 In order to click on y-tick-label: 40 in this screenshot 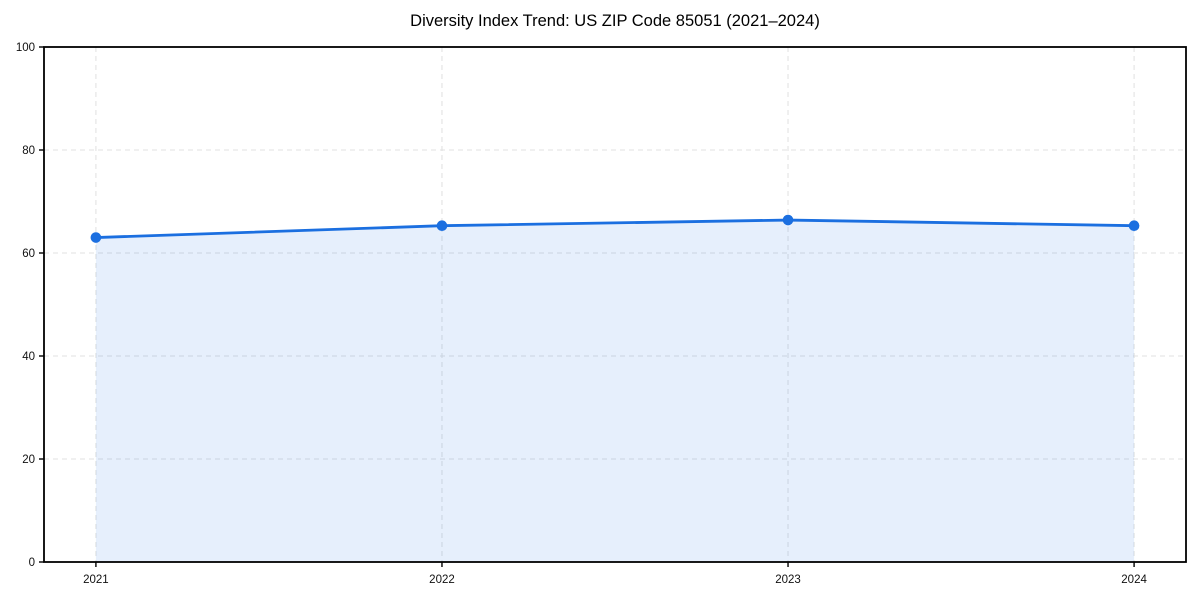, I will do `click(28, 357)`.